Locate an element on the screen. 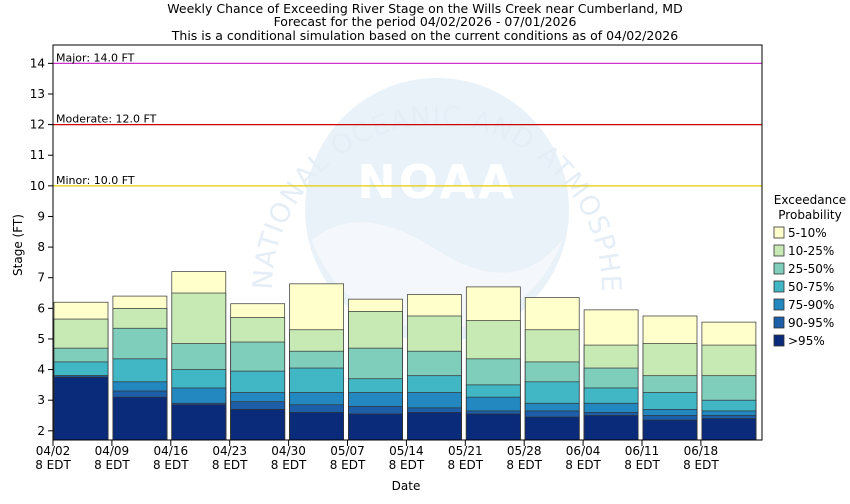  y-axis-label: Stage (FT) is located at coordinates (18, 245).